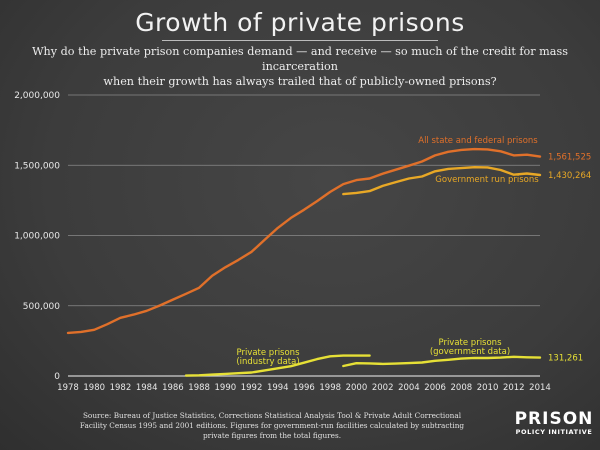  I want to click on y-axis-ticks: 0 500,000 1,000,000 1,500,000 2,000,000, so click(37, 236).